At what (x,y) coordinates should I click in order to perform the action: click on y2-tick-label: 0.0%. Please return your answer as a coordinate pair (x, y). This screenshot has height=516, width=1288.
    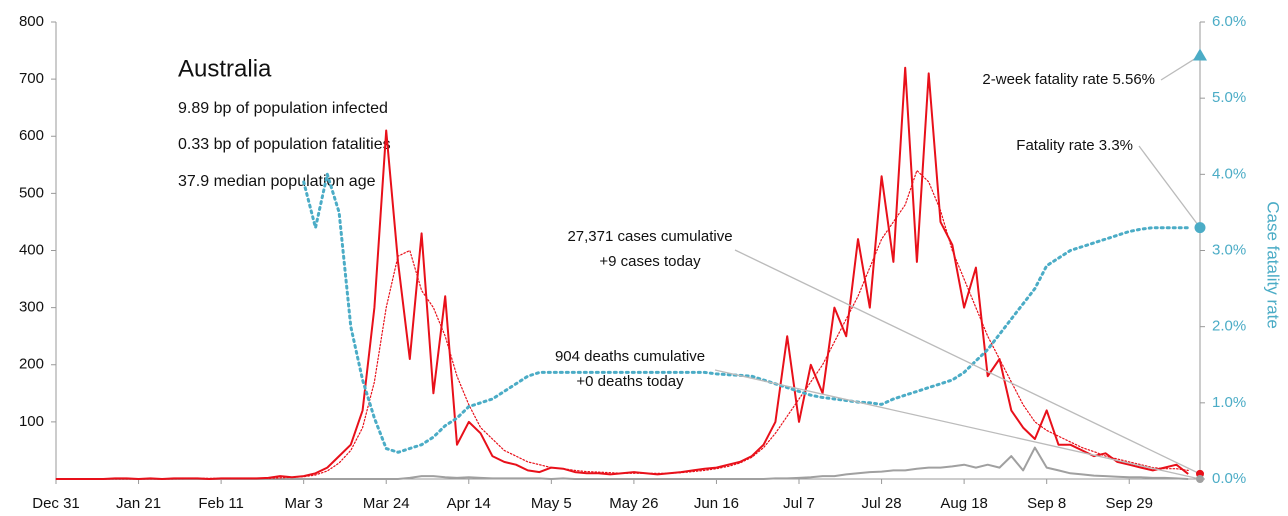
    Looking at the image, I should click on (1229, 478).